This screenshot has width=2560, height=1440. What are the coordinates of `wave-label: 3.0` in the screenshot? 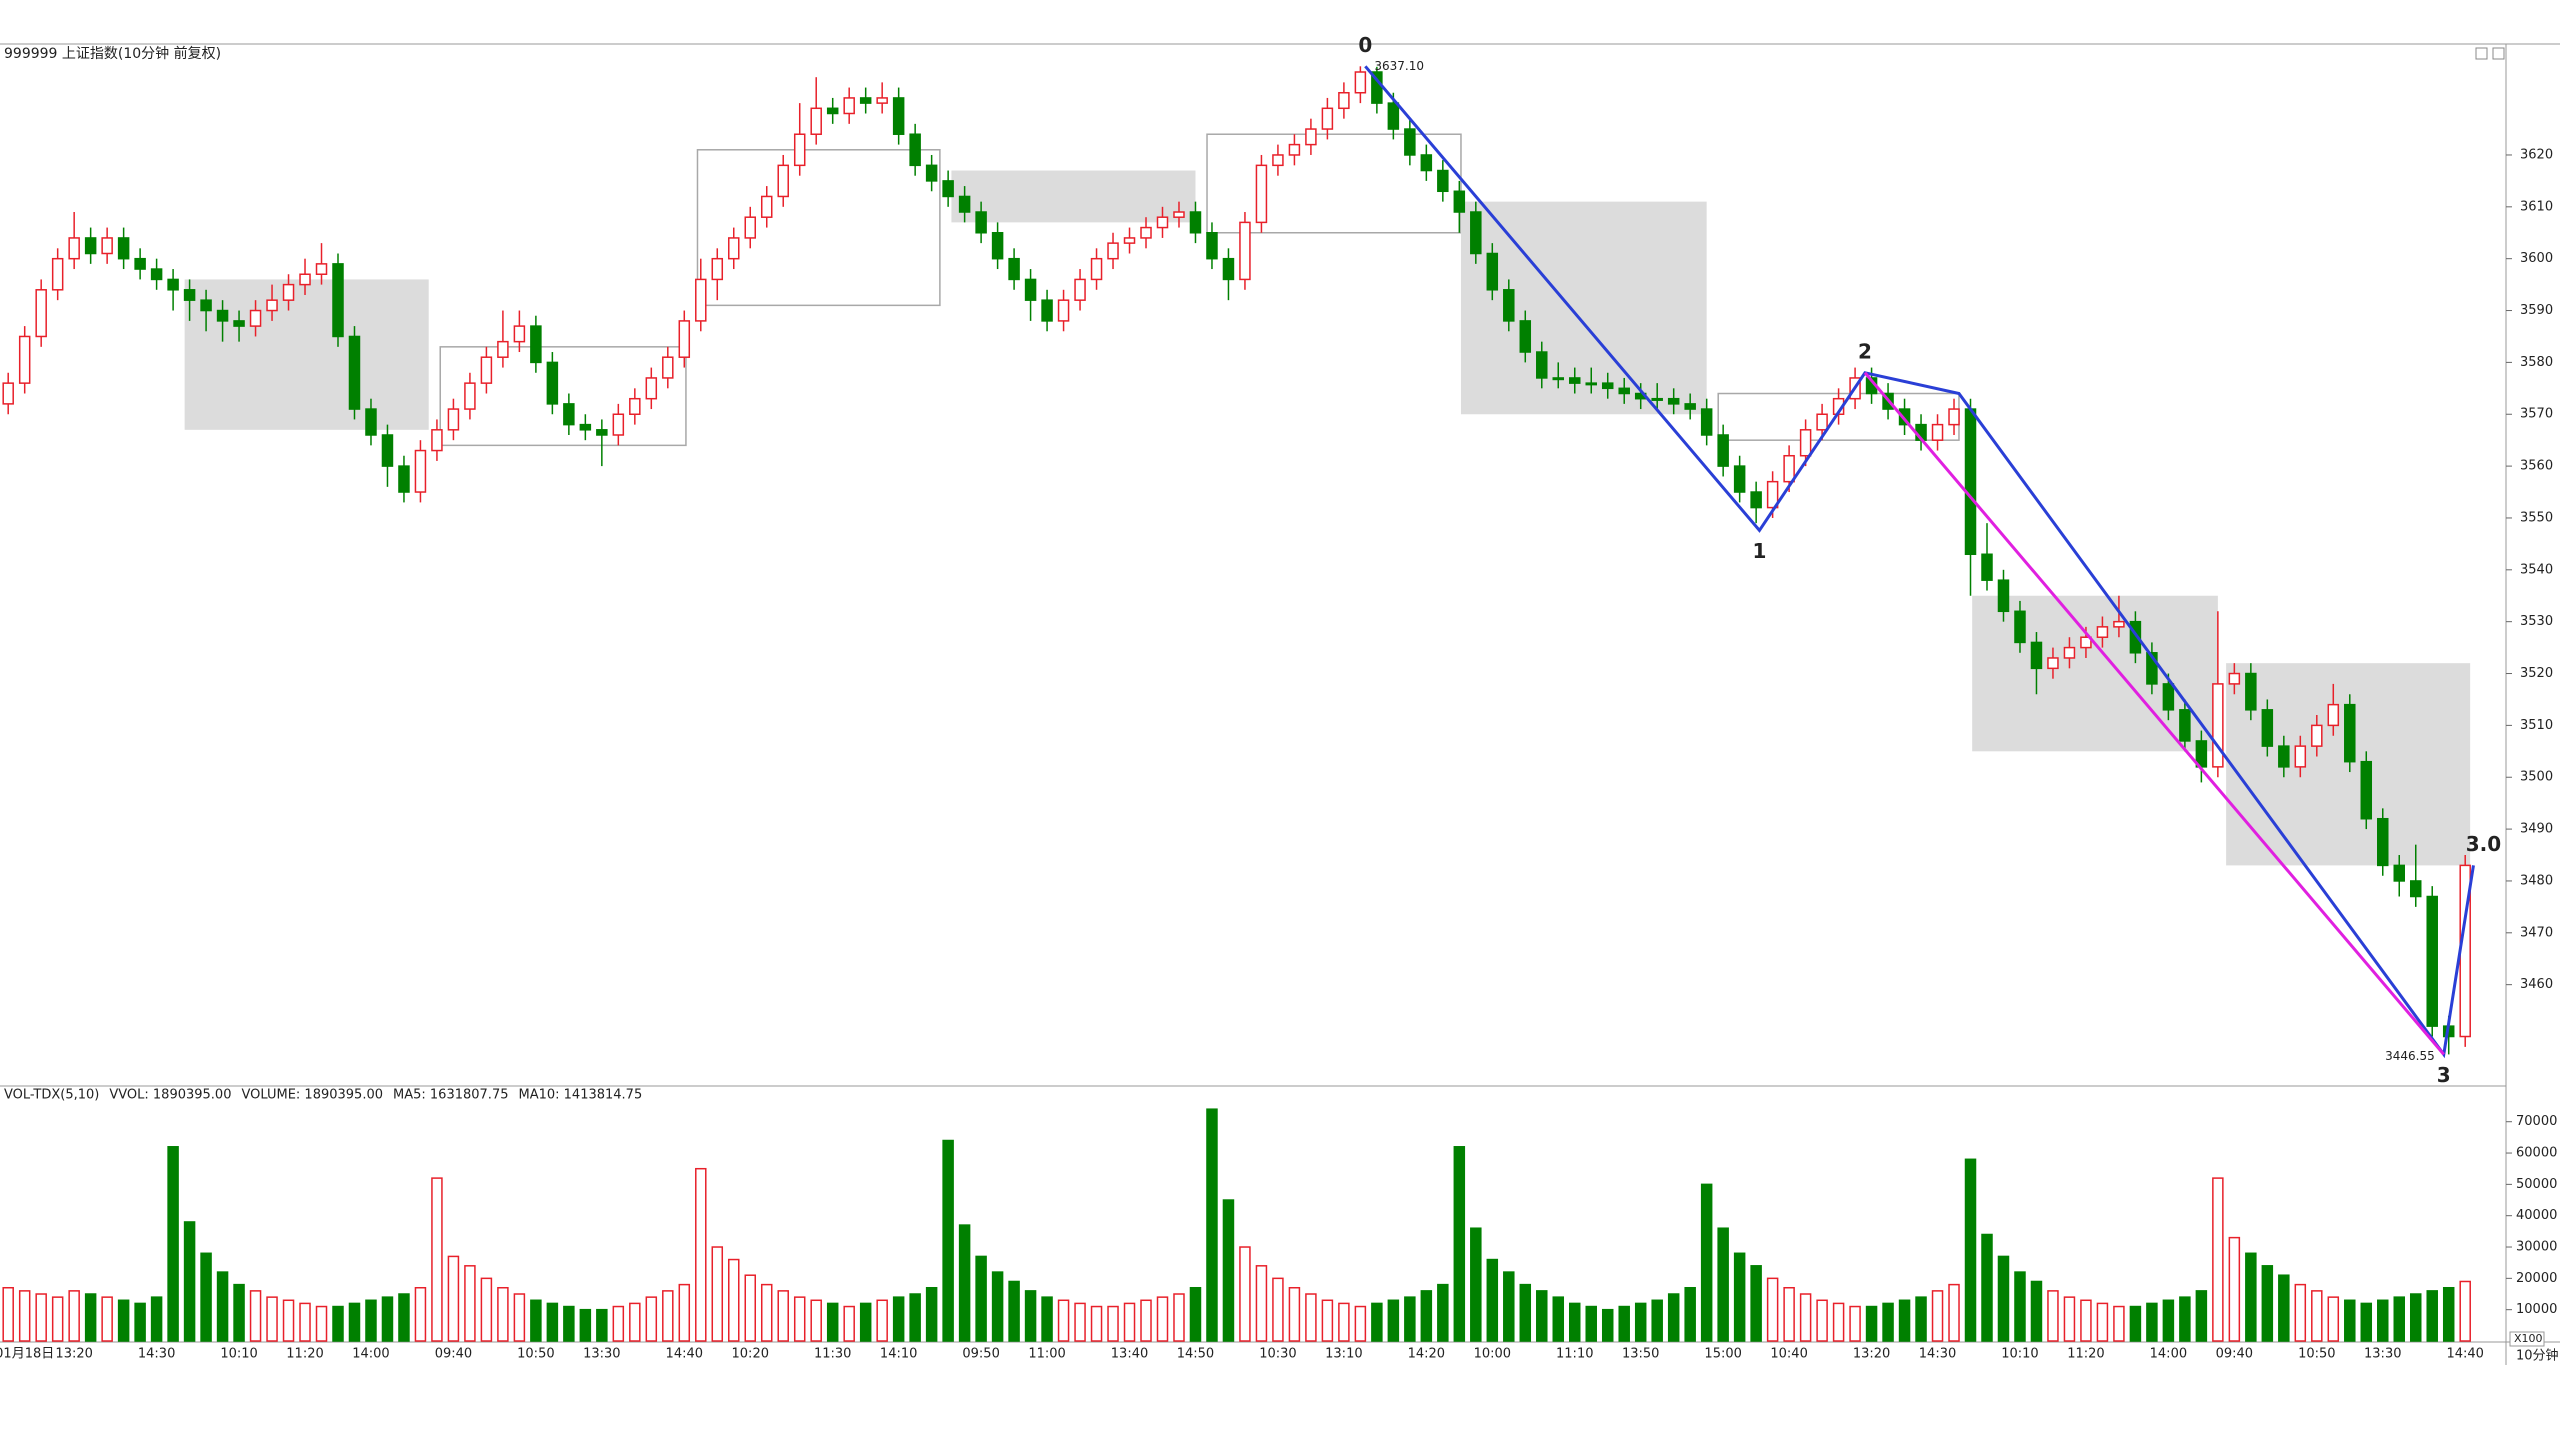 It's located at (2483, 844).